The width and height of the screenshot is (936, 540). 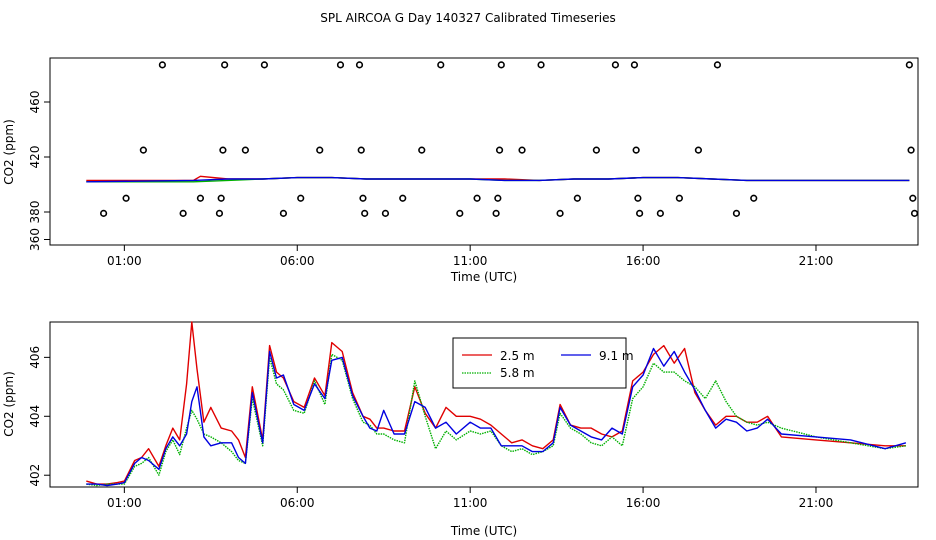 I want to click on legend-box, so click(x=539, y=363).